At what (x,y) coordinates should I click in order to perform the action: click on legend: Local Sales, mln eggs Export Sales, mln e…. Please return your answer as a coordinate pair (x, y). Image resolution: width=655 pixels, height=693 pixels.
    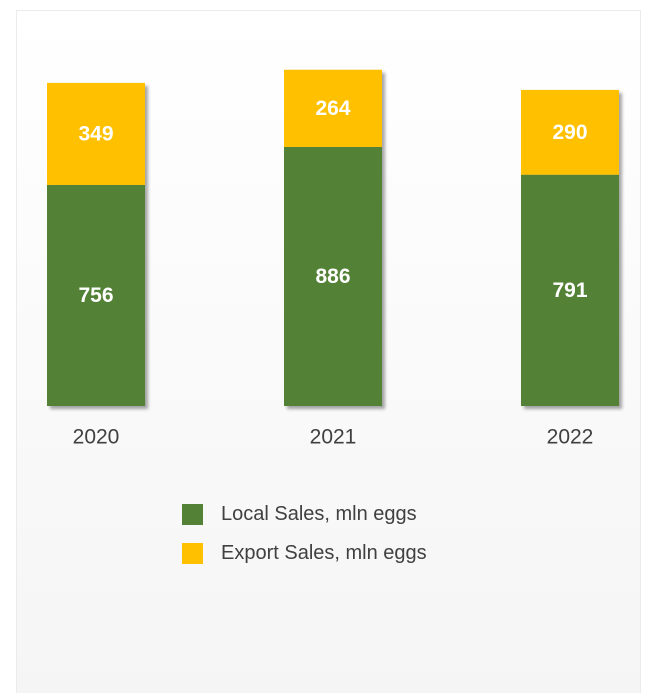
    Looking at the image, I should click on (304, 533).